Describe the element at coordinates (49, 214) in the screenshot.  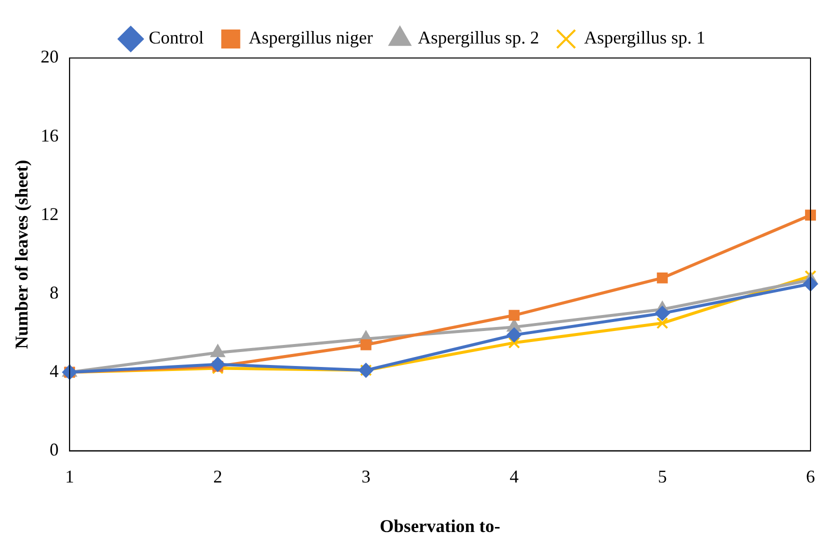
I see `y-tick-label: 12` at that location.